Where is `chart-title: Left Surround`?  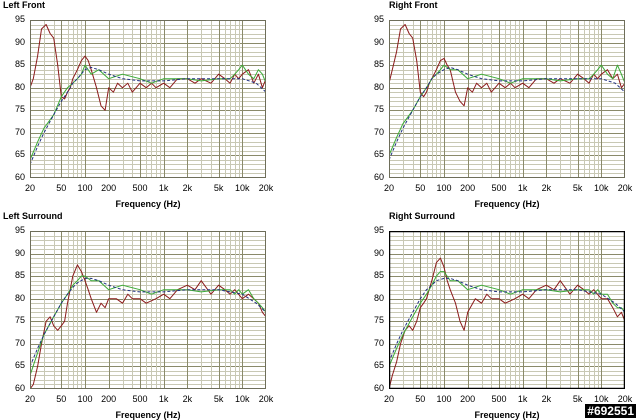 chart-title: Left Surround is located at coordinates (33, 216).